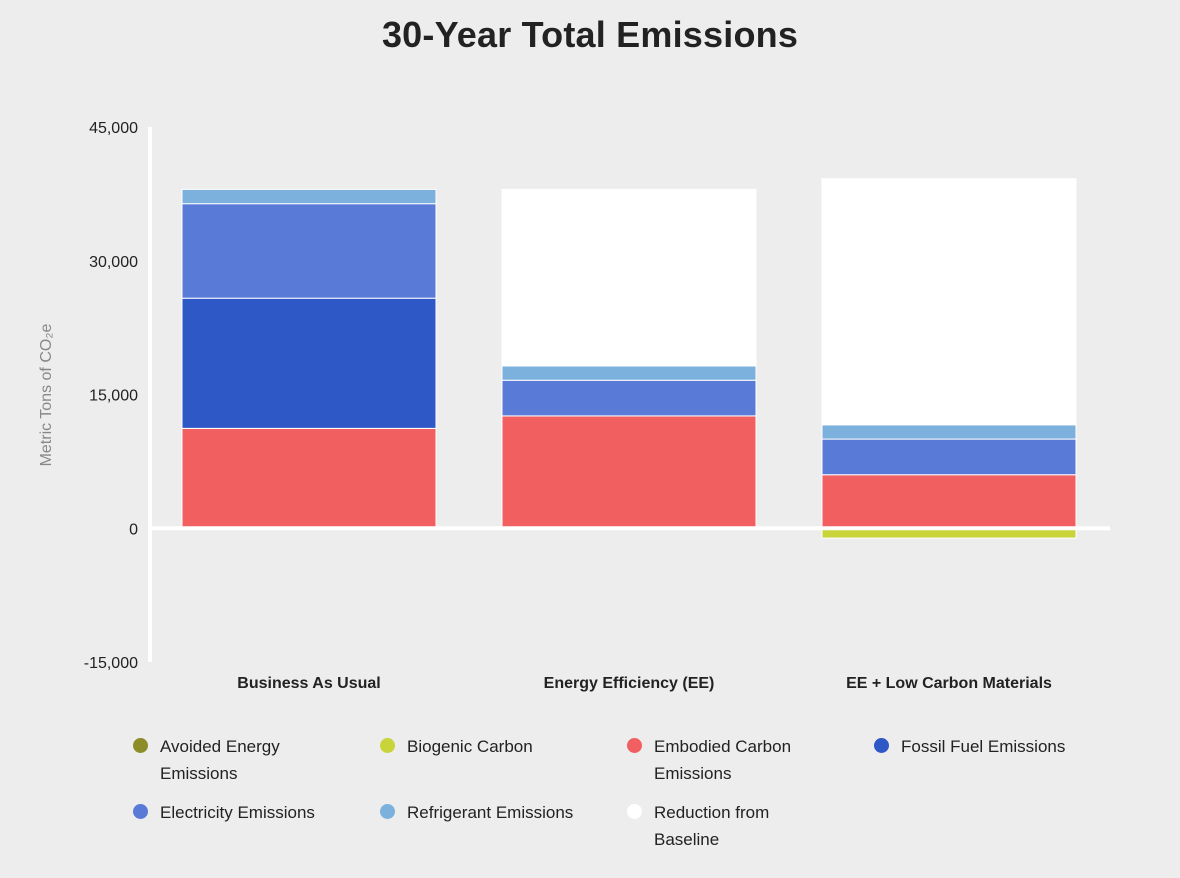 The width and height of the screenshot is (1180, 878). Describe the element at coordinates (237, 812) in the screenshot. I see `legend-label: Electricity Emissions` at that location.